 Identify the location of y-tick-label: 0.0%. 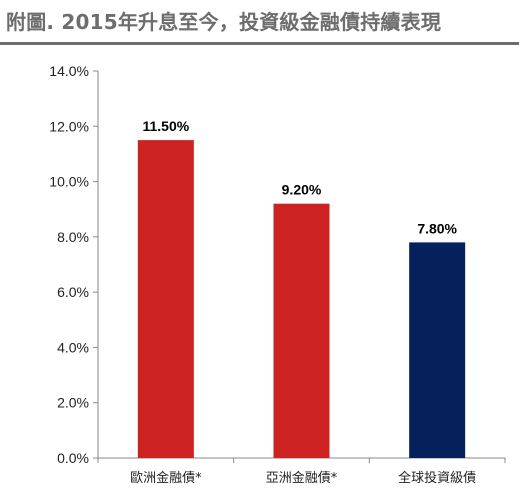
(73, 458).